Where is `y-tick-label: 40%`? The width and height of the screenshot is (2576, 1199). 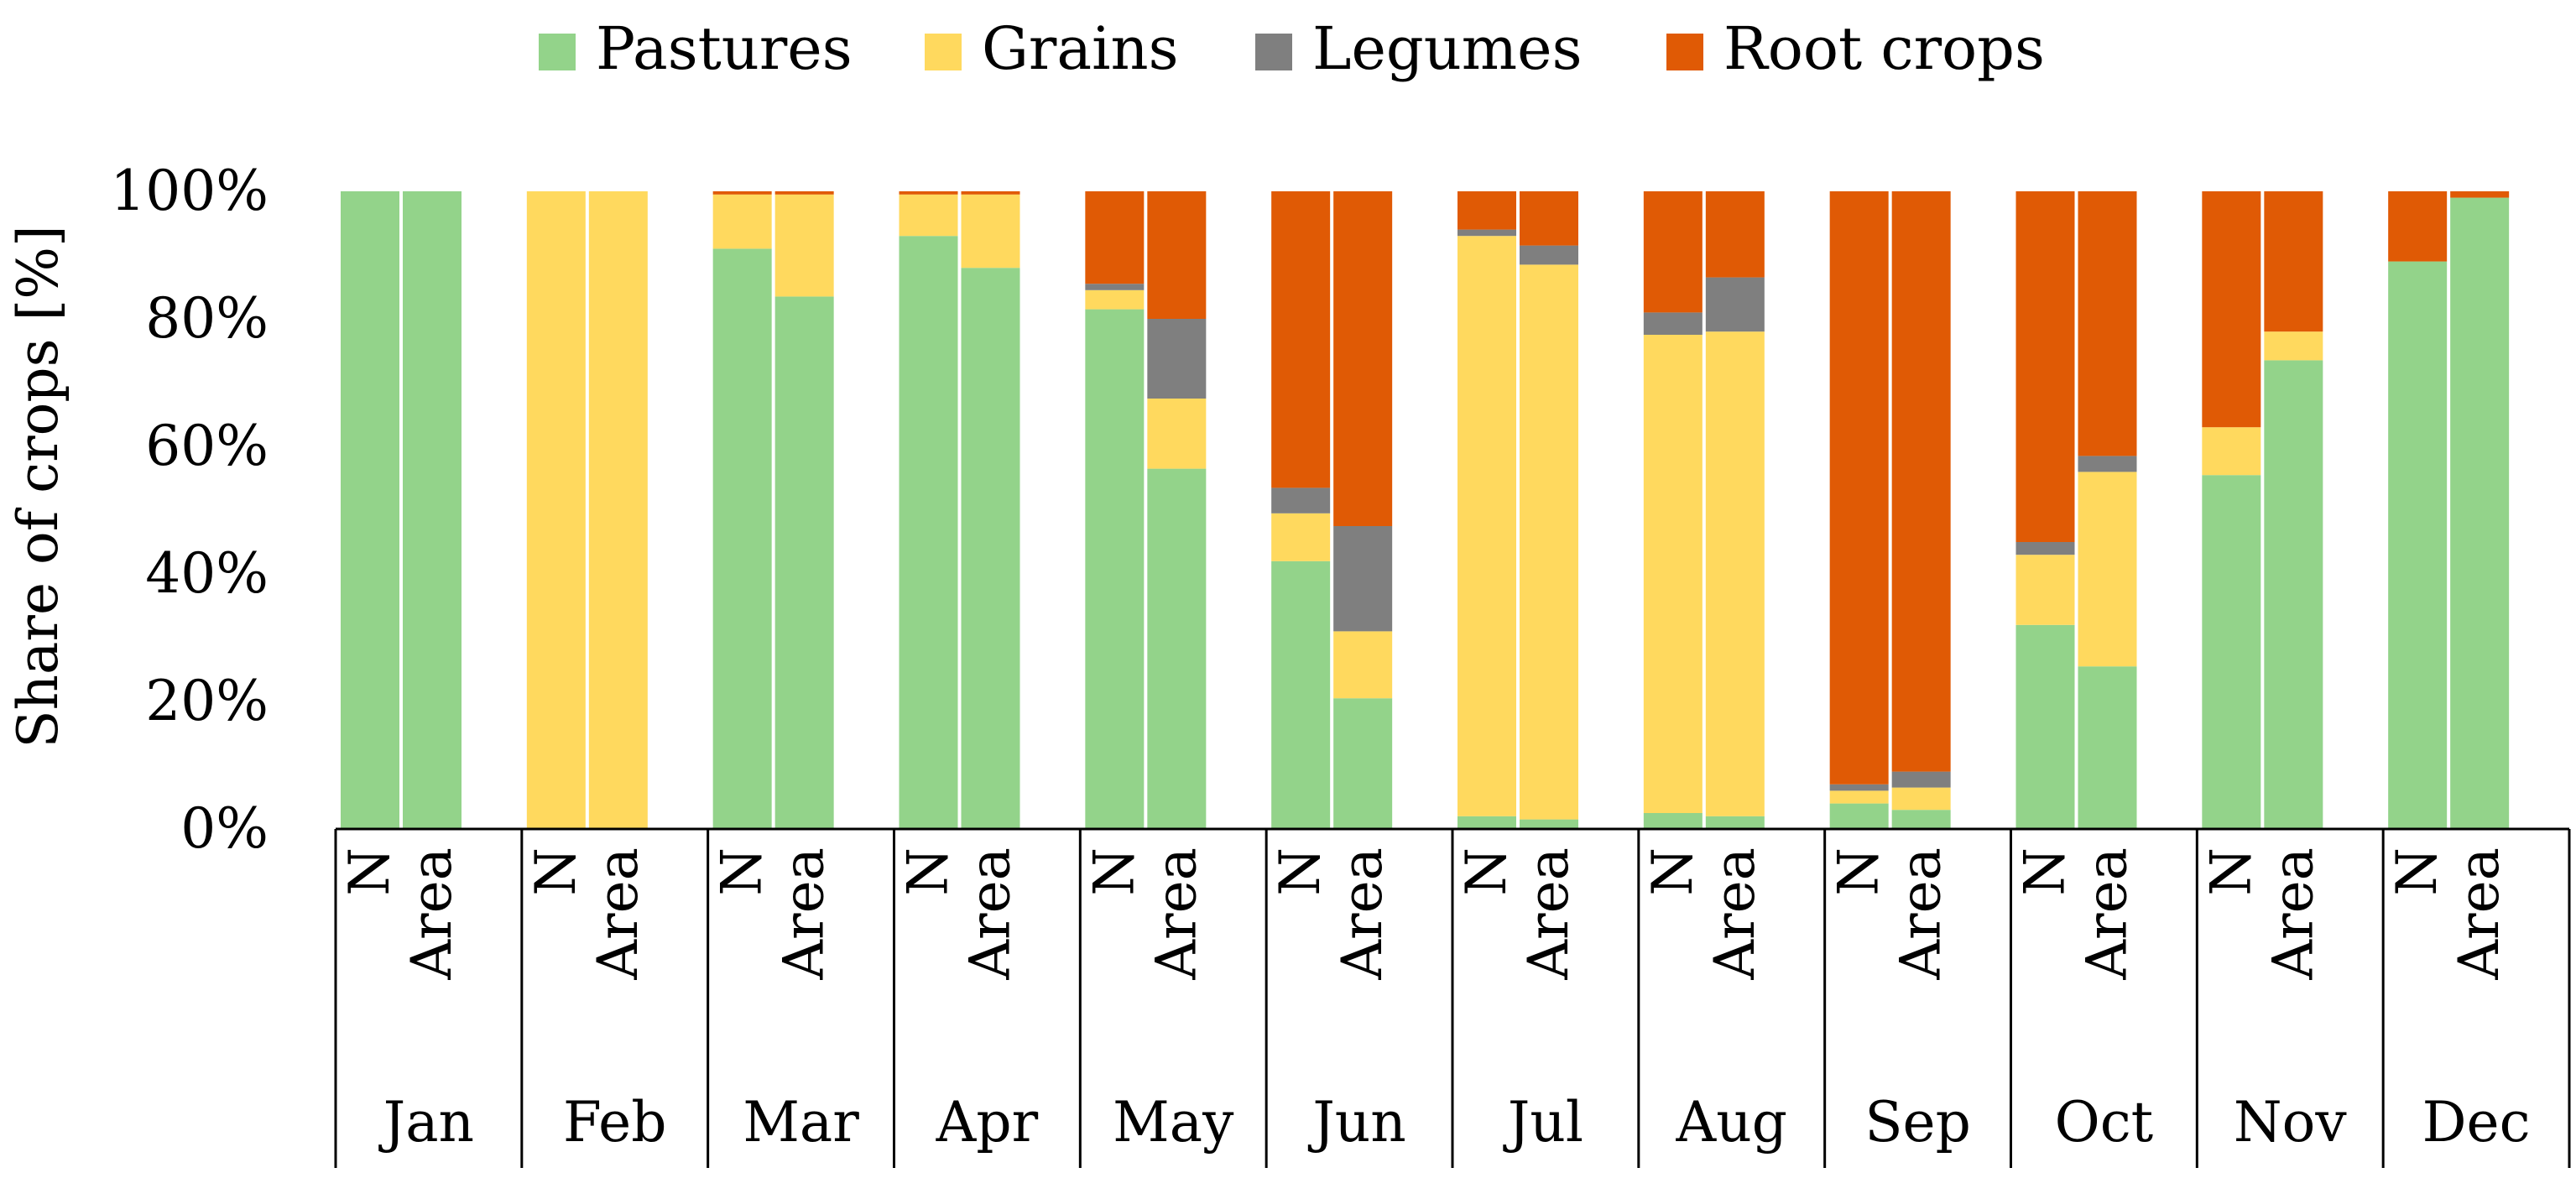
y-tick-label: 40% is located at coordinates (207, 573).